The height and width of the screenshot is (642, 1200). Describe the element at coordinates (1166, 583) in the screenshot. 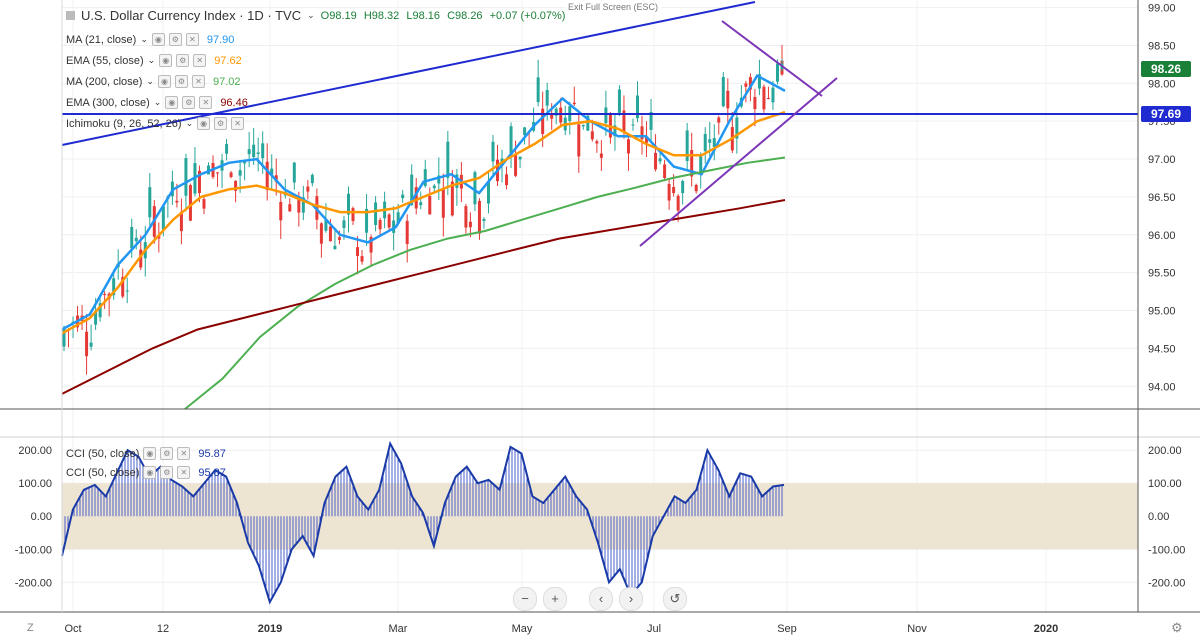

I see `cci-tick-label: -200.00` at that location.